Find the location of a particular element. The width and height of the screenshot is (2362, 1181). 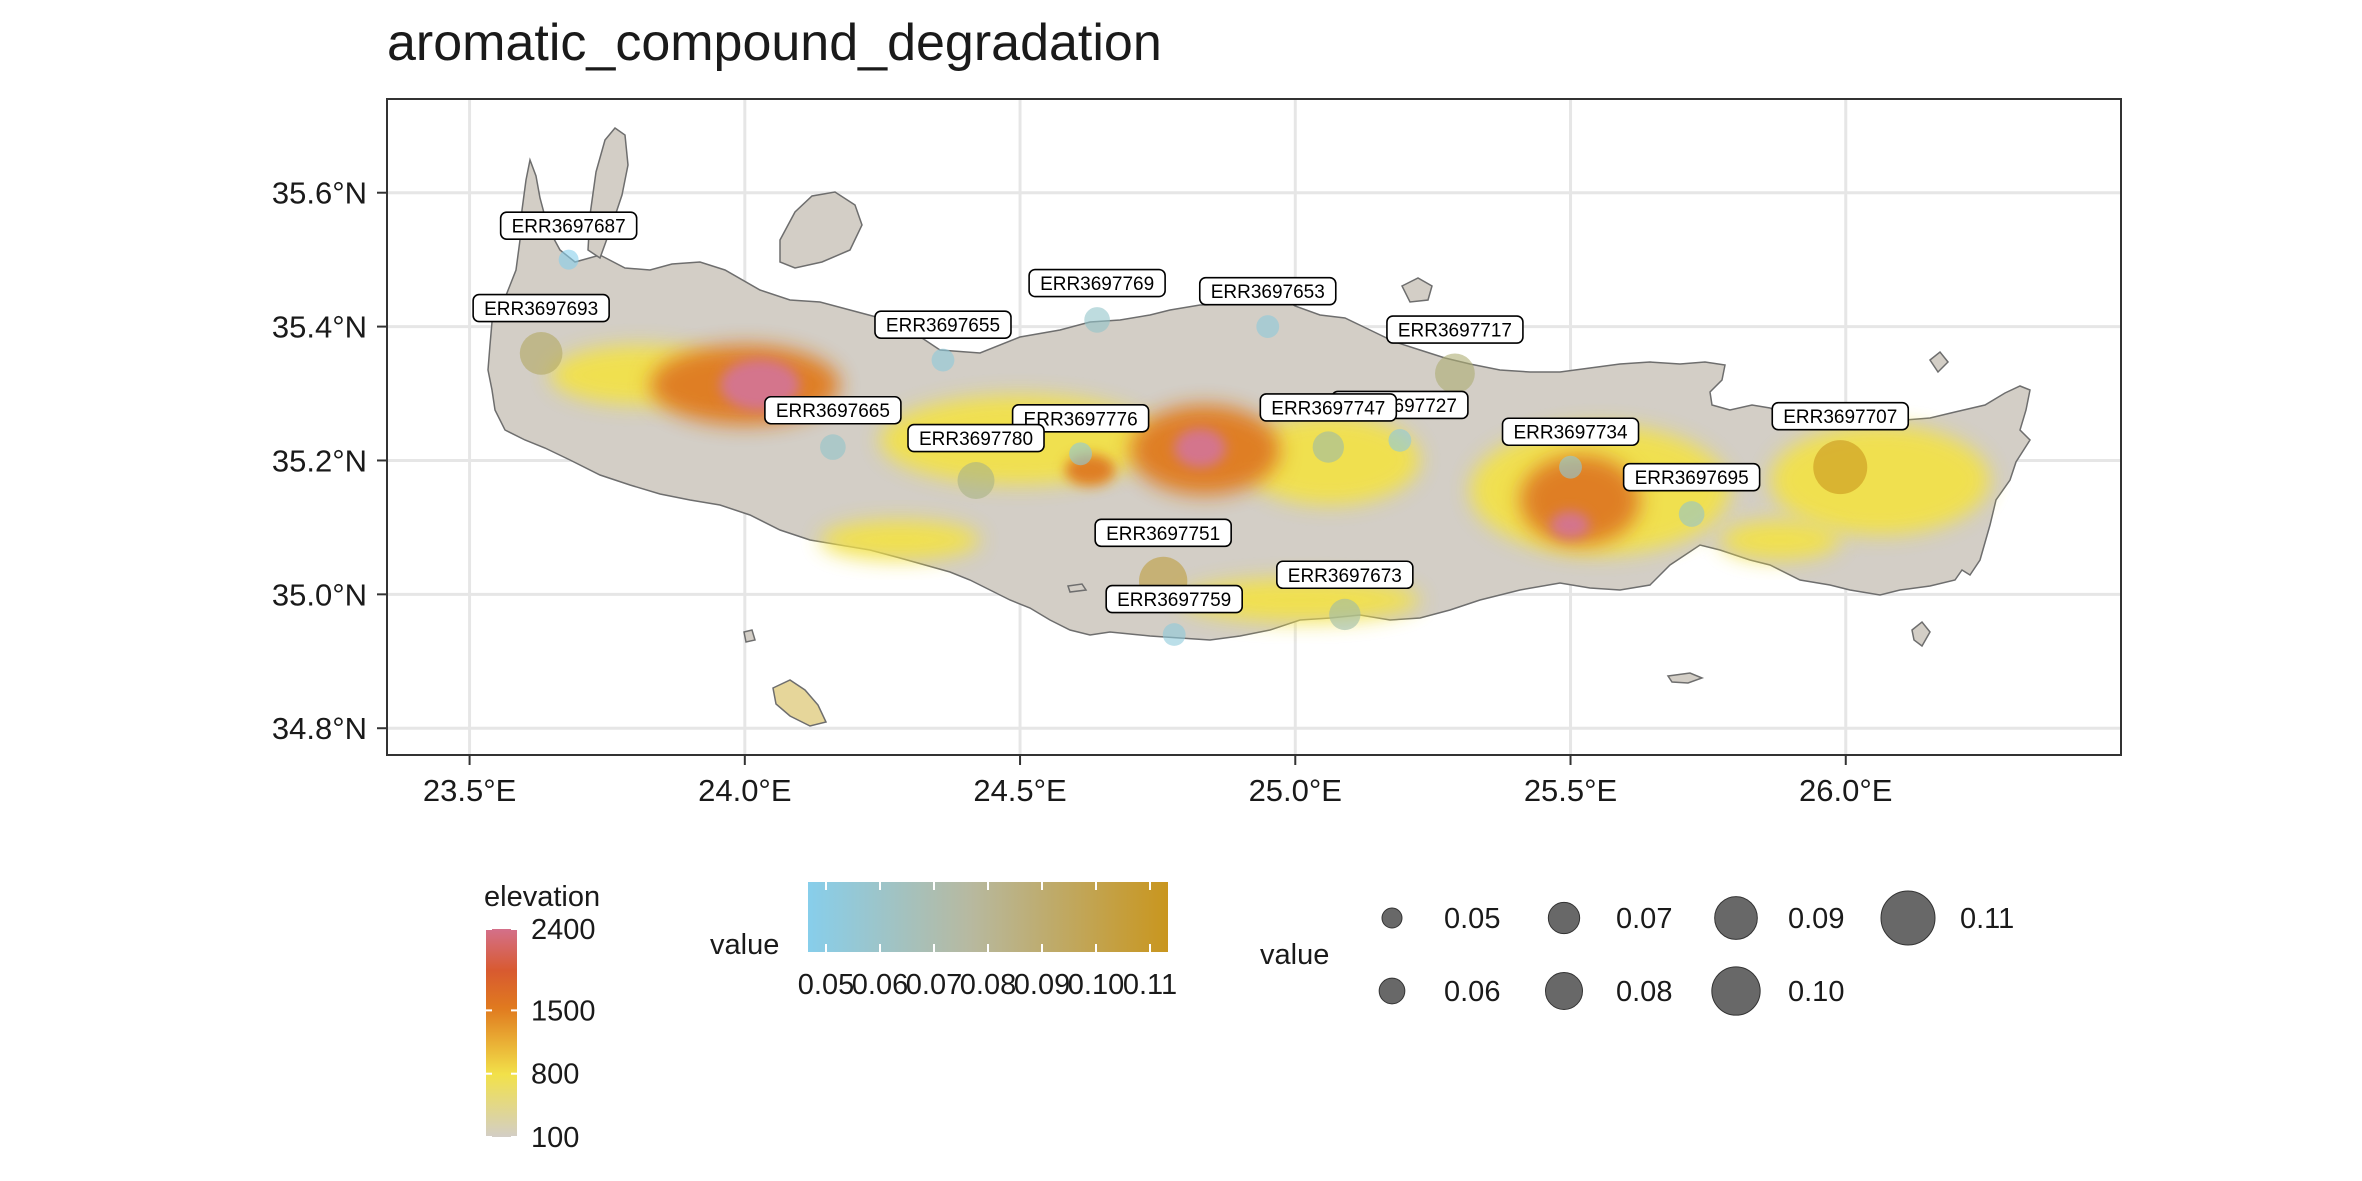

sample-label: ERR3697717 is located at coordinates (1455, 329).